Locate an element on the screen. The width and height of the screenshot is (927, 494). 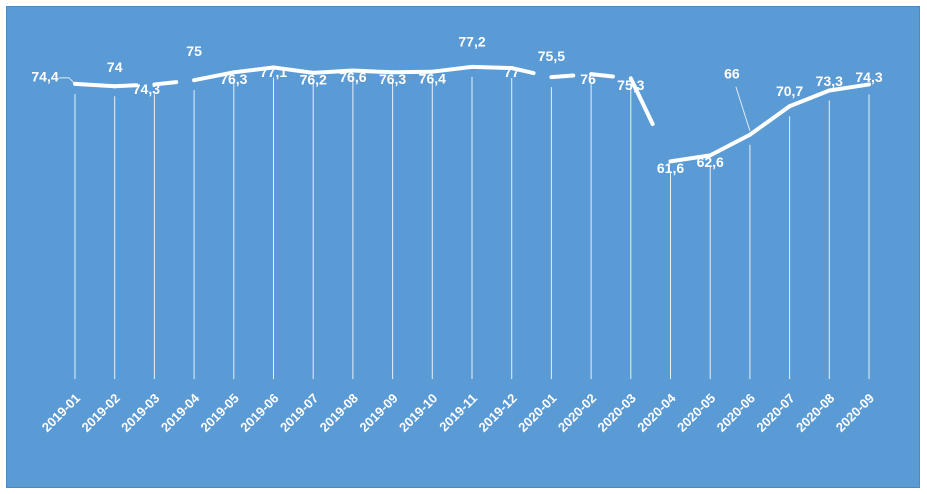
x-tick-label: 2020-08 is located at coordinates (815, 413).